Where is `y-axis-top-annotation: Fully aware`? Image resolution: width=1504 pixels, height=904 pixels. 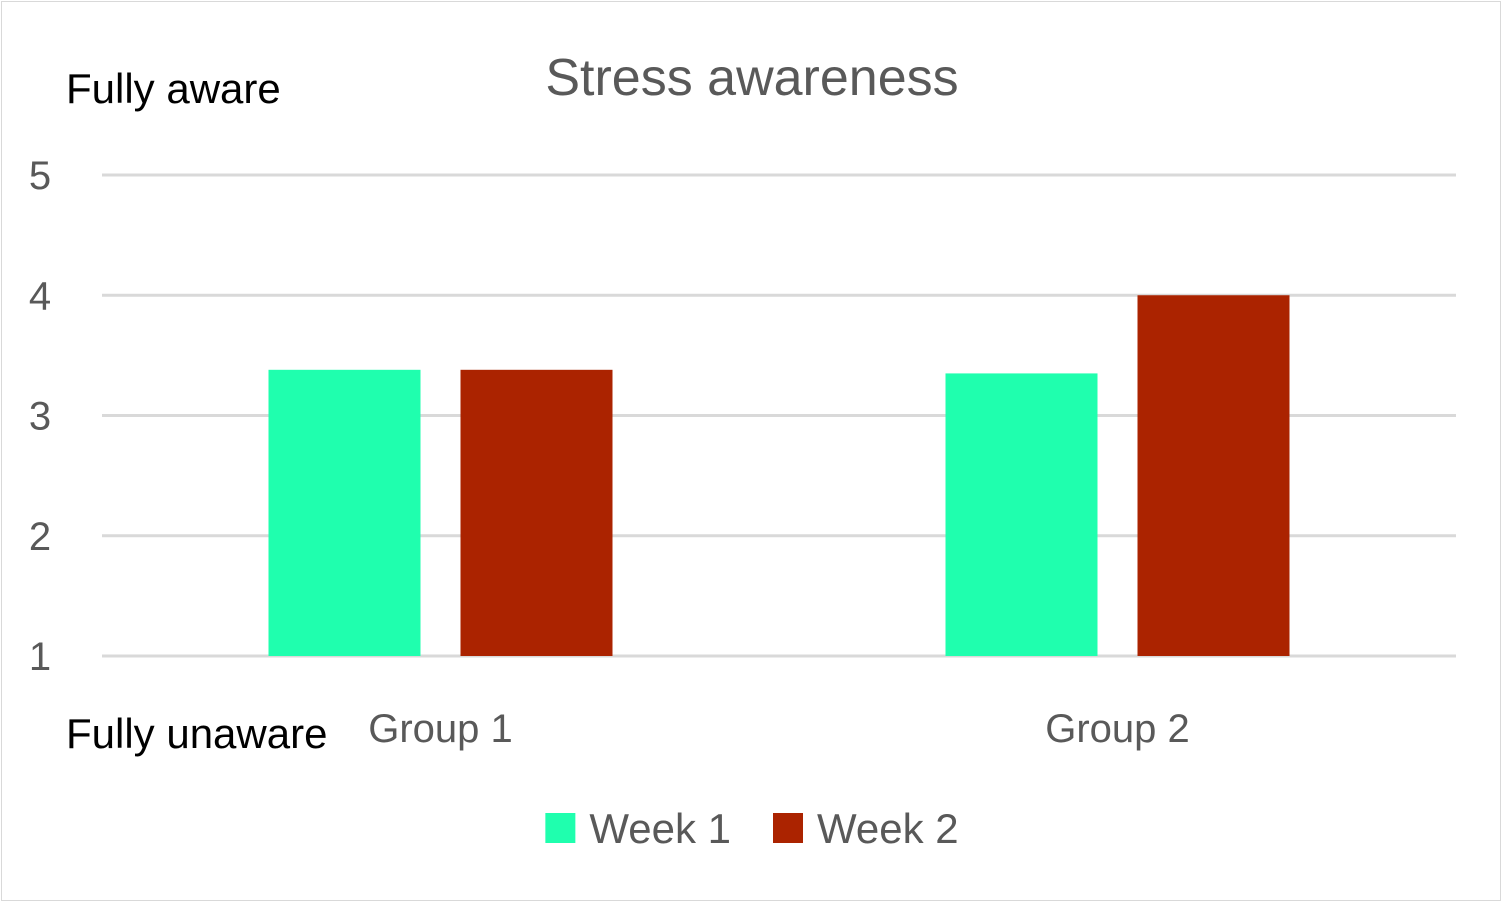 y-axis-top-annotation: Fully aware is located at coordinates (173, 88).